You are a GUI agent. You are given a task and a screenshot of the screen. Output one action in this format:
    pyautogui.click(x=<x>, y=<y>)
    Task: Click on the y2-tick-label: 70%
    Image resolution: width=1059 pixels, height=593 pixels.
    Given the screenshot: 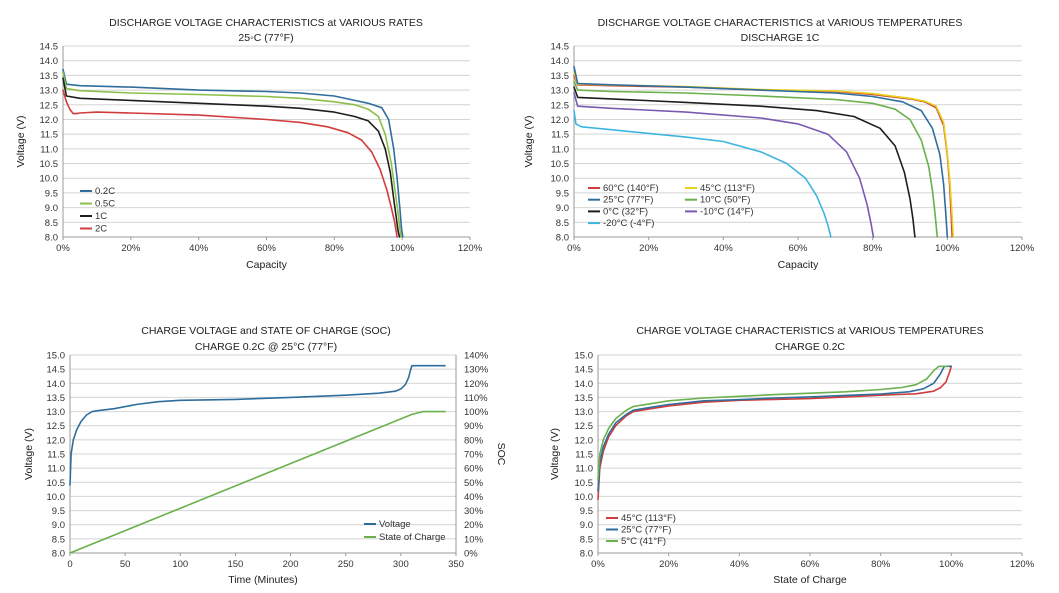 What is the action you would take?
    pyautogui.click(x=474, y=455)
    